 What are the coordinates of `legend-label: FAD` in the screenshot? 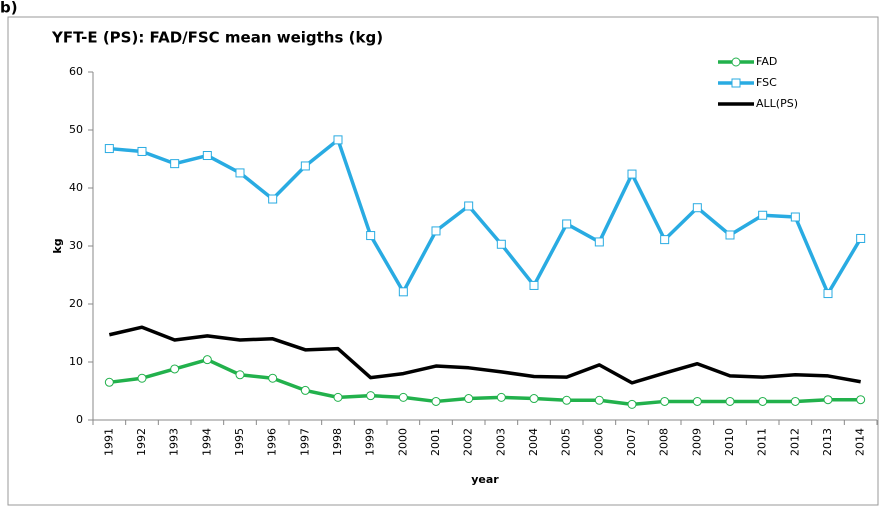 It's located at (766, 61).